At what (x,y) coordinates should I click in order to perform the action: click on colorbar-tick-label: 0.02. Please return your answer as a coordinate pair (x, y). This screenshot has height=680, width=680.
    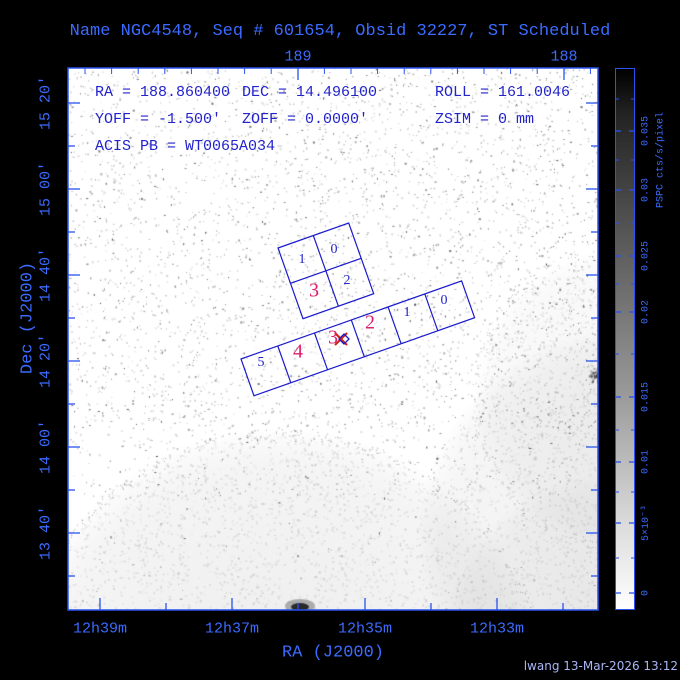
    Looking at the image, I should click on (646, 312).